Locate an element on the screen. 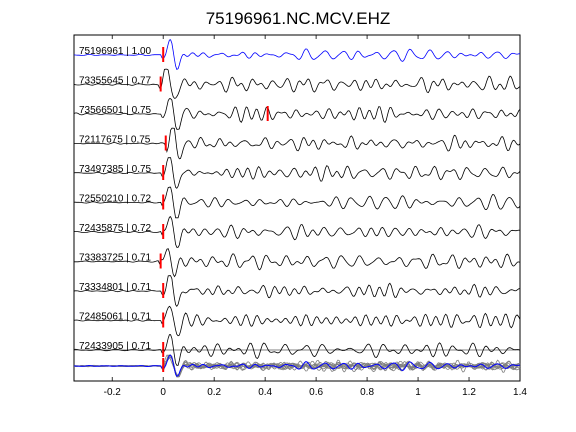 The image size is (576, 432). trace-73355645: 73355645 | 0.77 is located at coordinates (297, 83).